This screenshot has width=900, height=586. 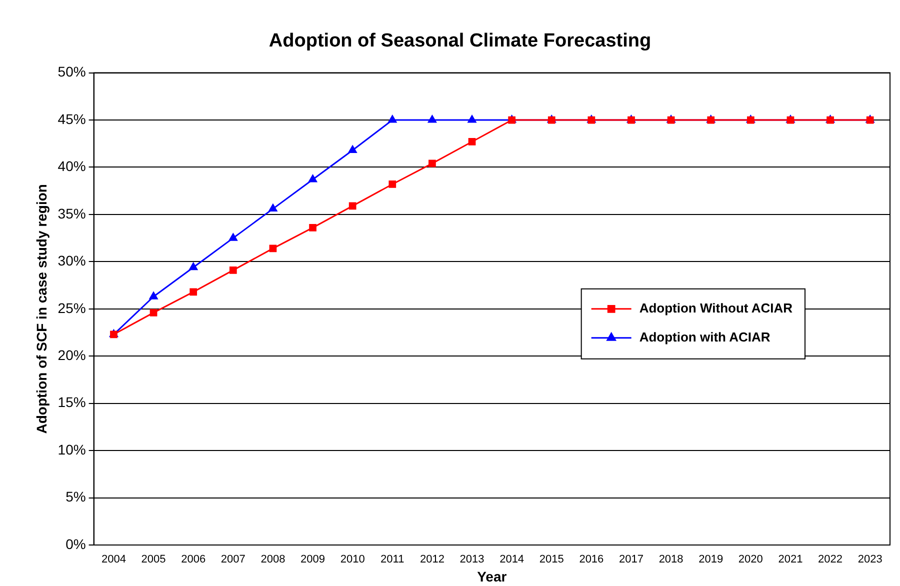 I want to click on y-tick-label: 10%, so click(x=72, y=449).